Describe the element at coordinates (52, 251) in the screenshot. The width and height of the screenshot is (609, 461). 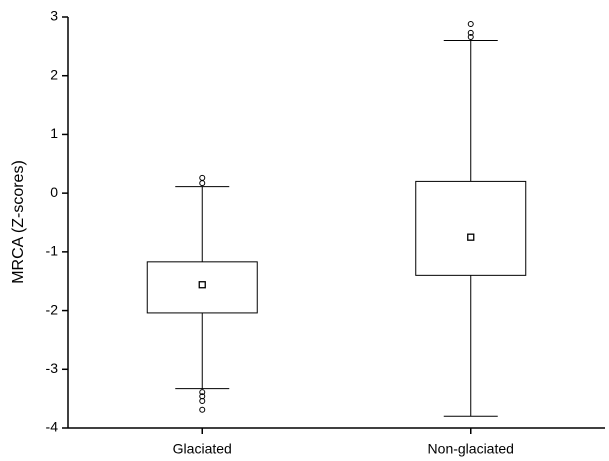
I see `y-tick-label: -1` at that location.